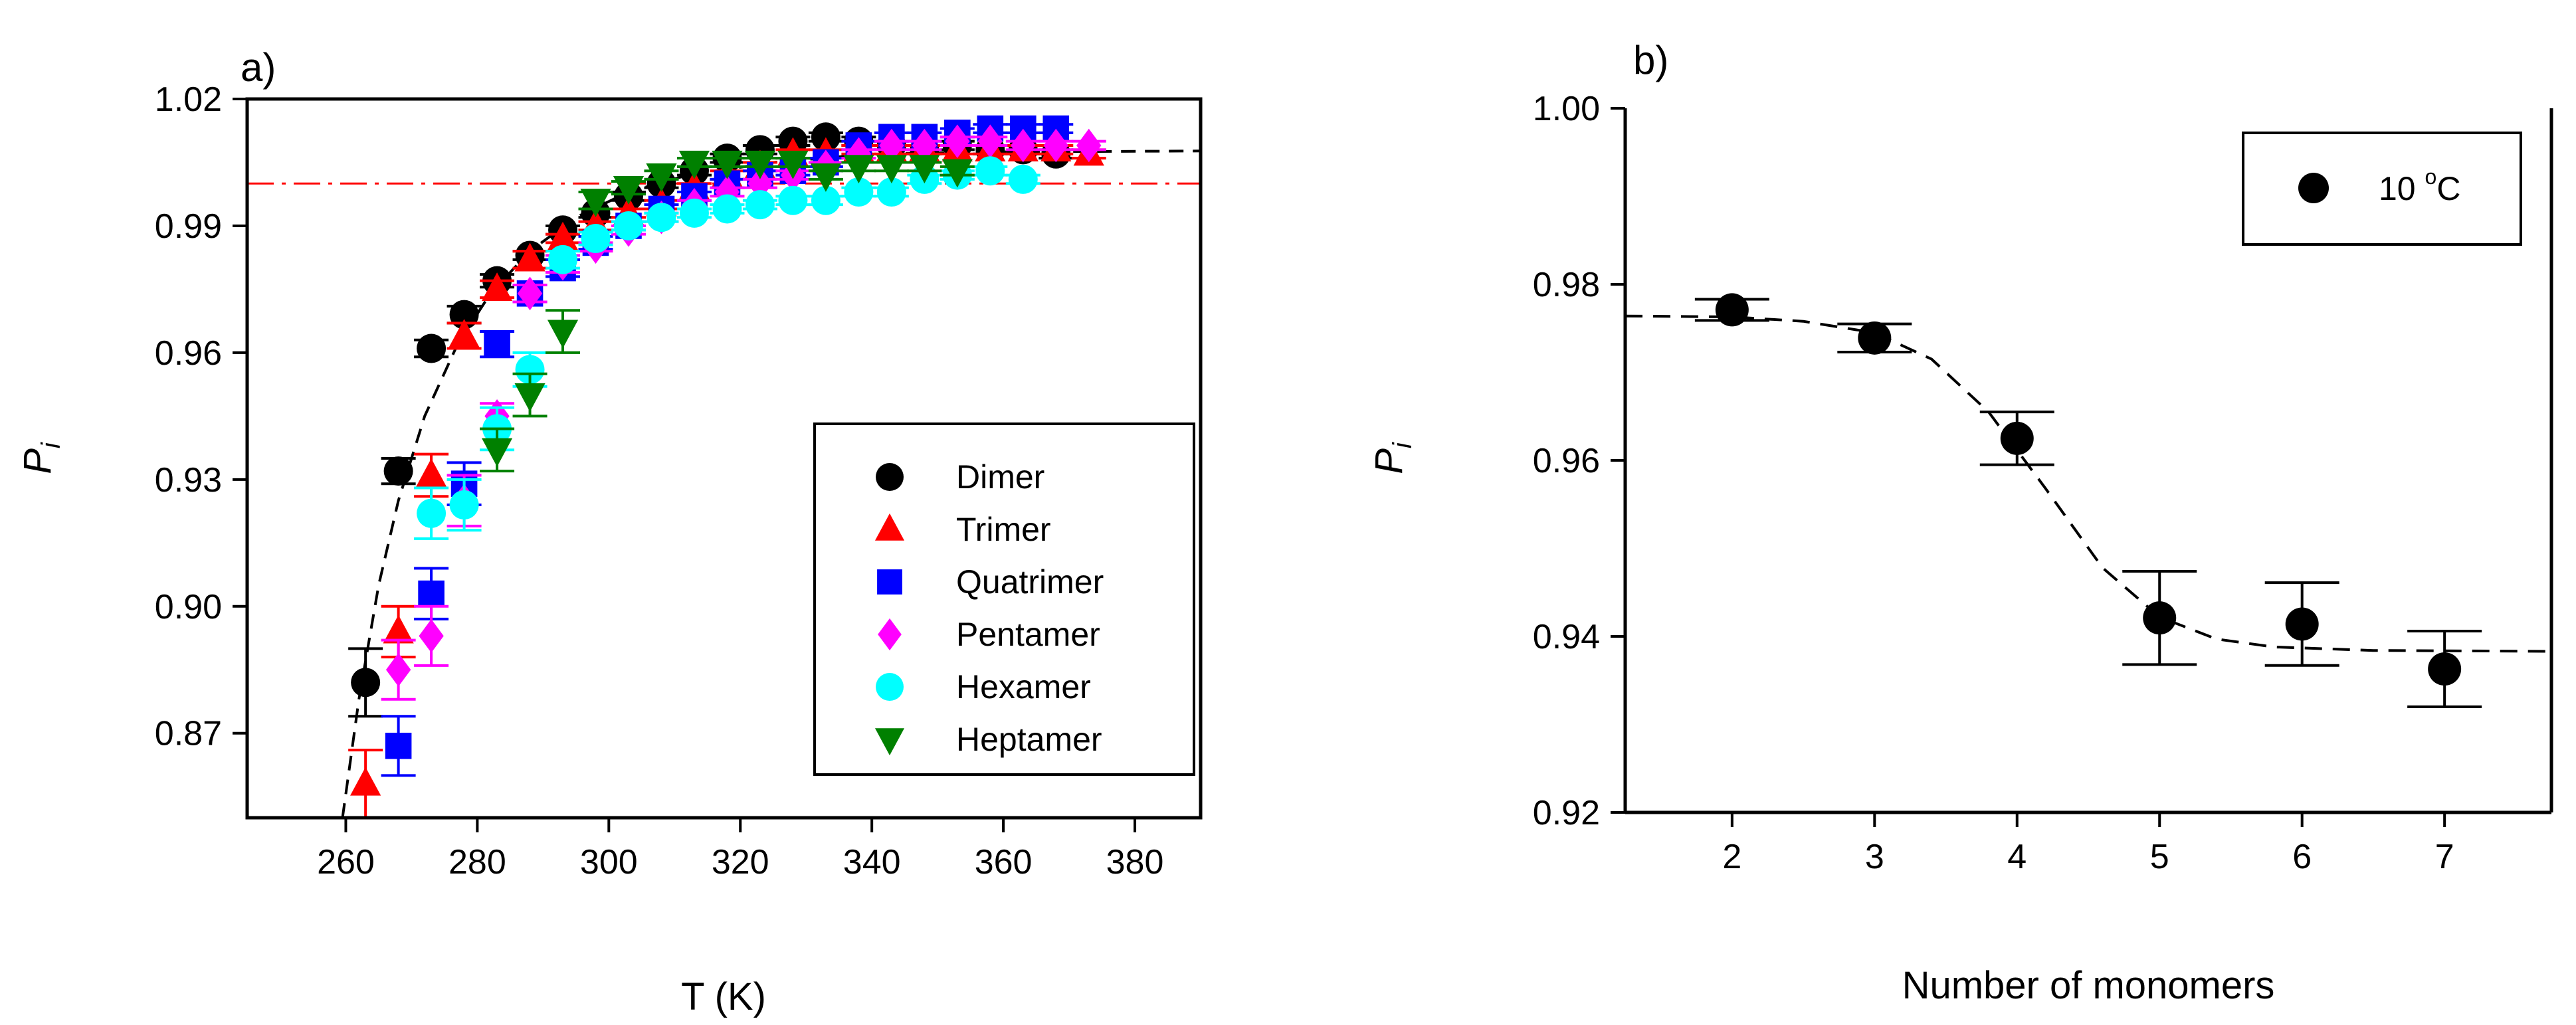  I want to click on panel-b-y-tick-label: 0.98, so click(1567, 285).